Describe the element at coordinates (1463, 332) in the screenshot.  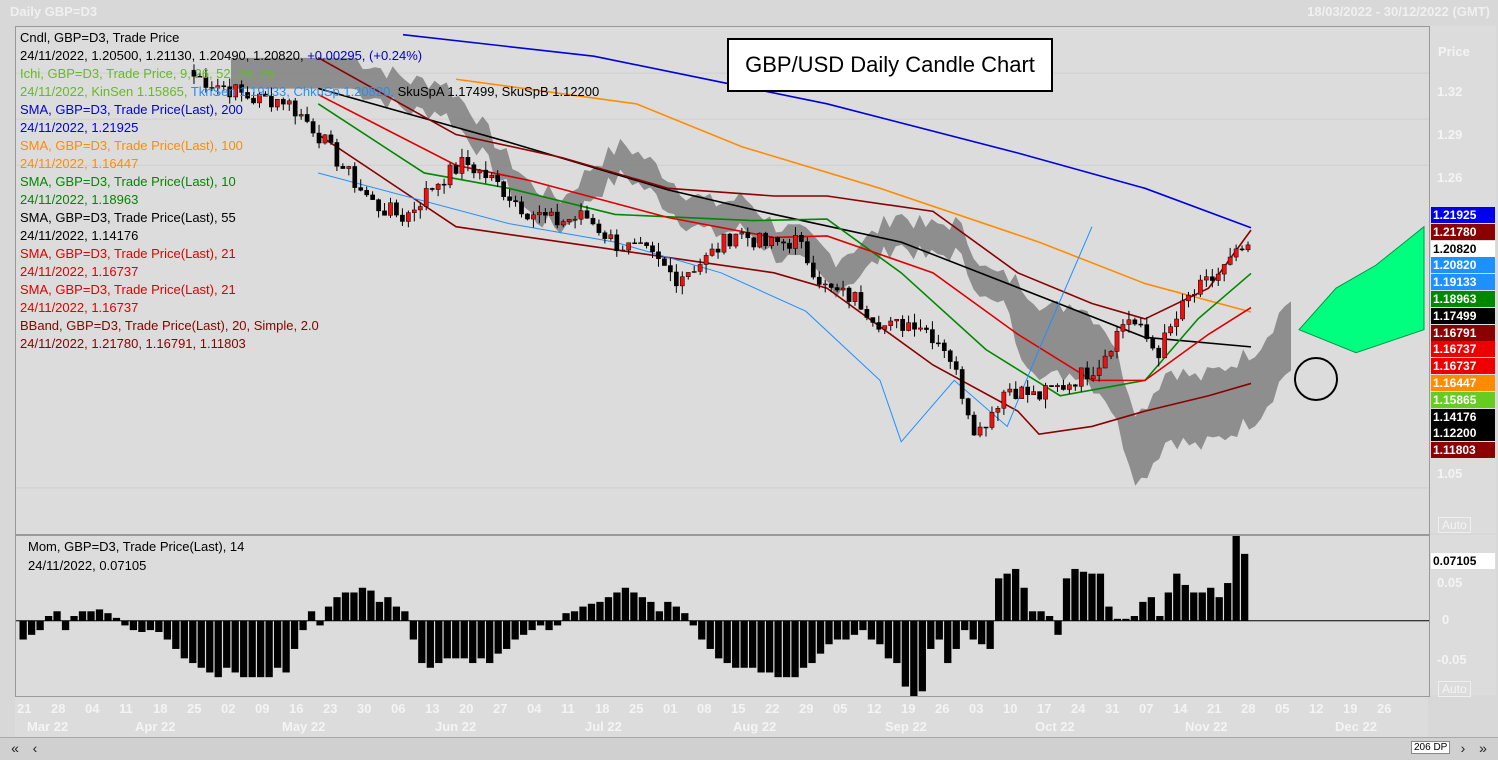
I see `price-tag: 1.16791` at that location.